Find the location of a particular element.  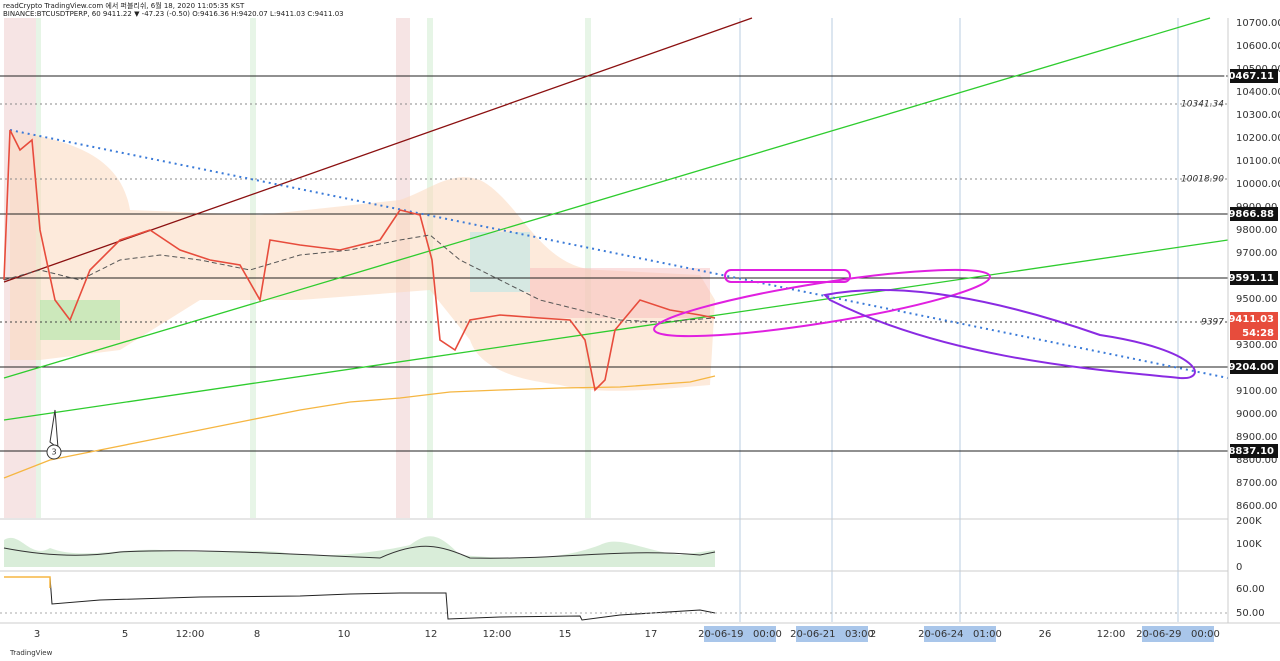

price-label: 8900.00 is located at coordinates (1256, 437).